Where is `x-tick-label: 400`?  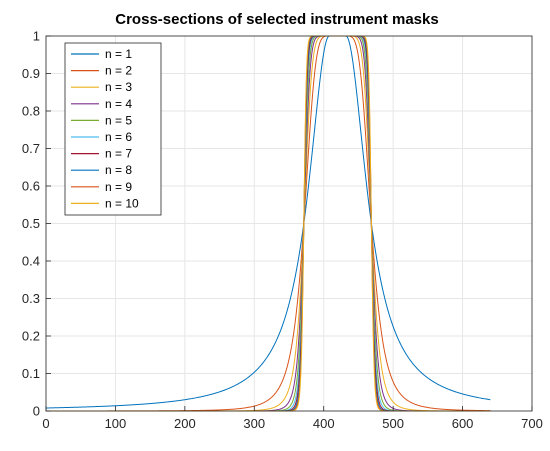
x-tick-label: 400 is located at coordinates (324, 423).